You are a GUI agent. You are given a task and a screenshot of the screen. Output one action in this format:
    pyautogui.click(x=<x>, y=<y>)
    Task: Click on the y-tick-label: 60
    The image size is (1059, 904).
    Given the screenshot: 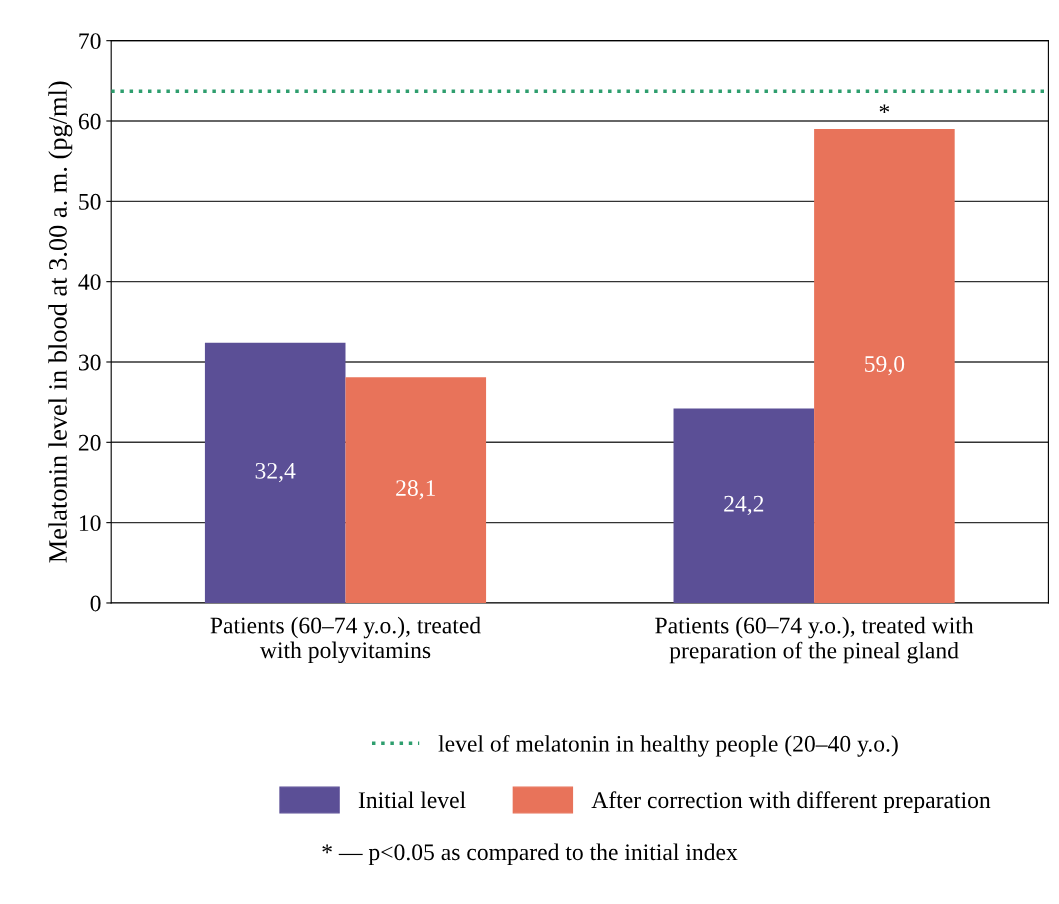 What is the action you would take?
    pyautogui.click(x=89, y=121)
    